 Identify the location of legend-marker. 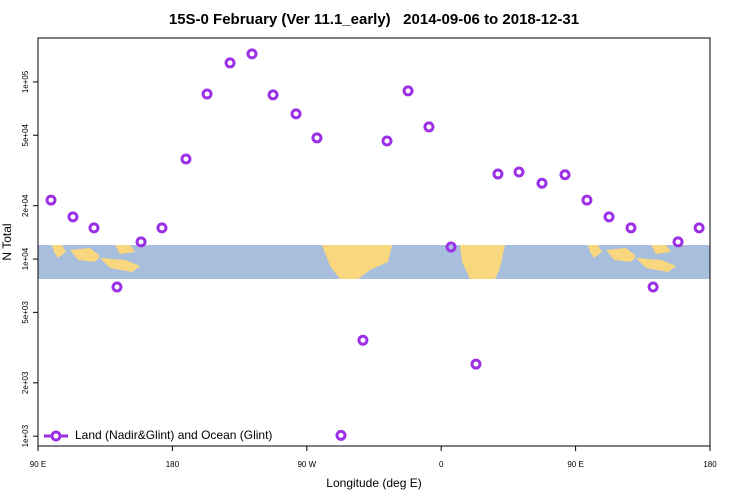
(56, 436).